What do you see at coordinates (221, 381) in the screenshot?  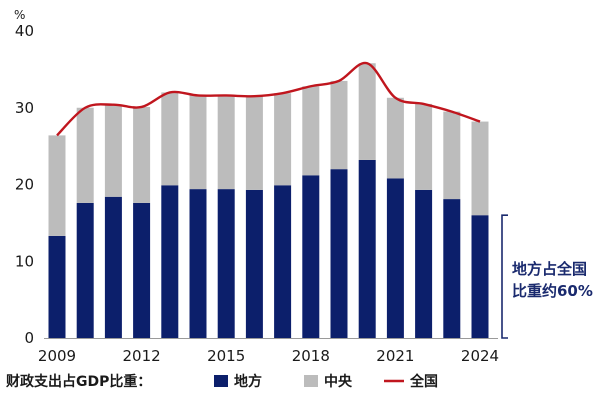 I see `legend-swatch-local` at bounding box center [221, 381].